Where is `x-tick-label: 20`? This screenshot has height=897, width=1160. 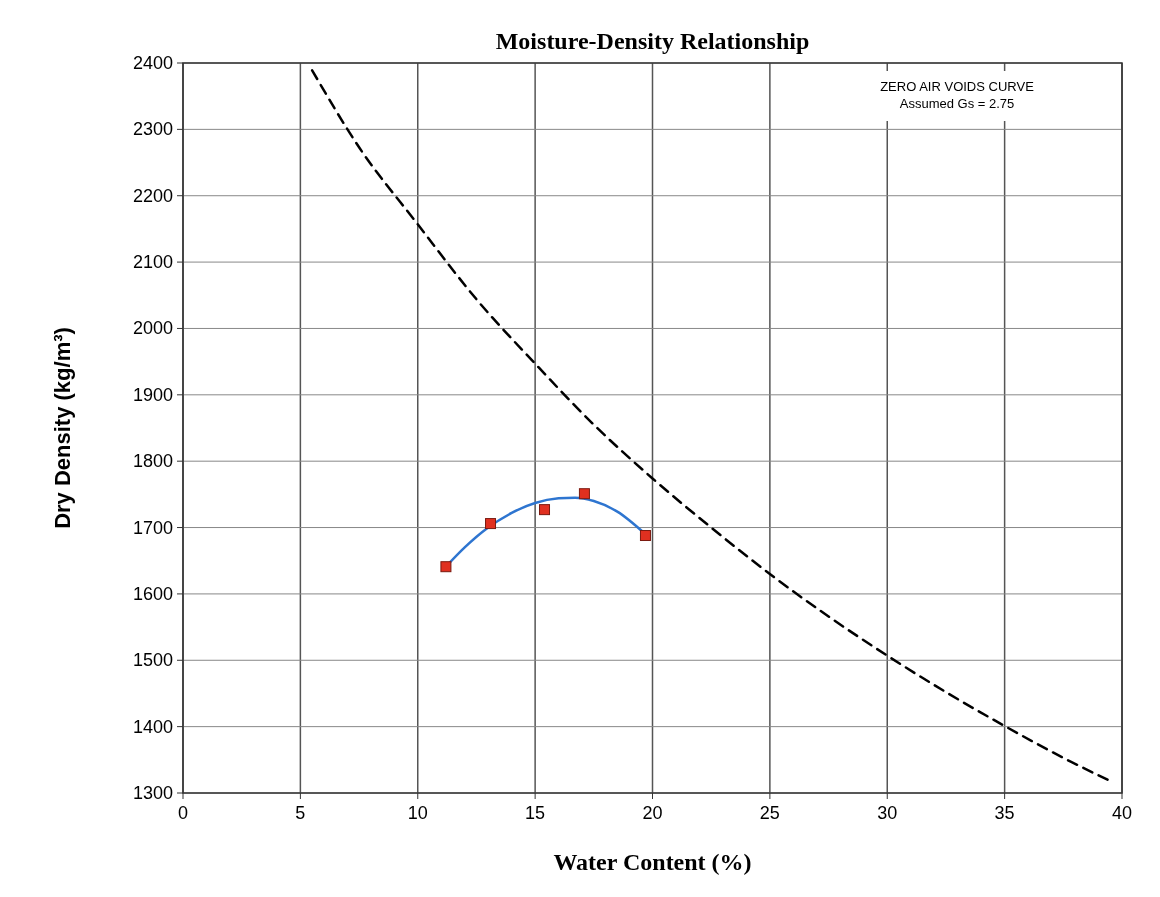
x-tick-label: 20 is located at coordinates (652, 813).